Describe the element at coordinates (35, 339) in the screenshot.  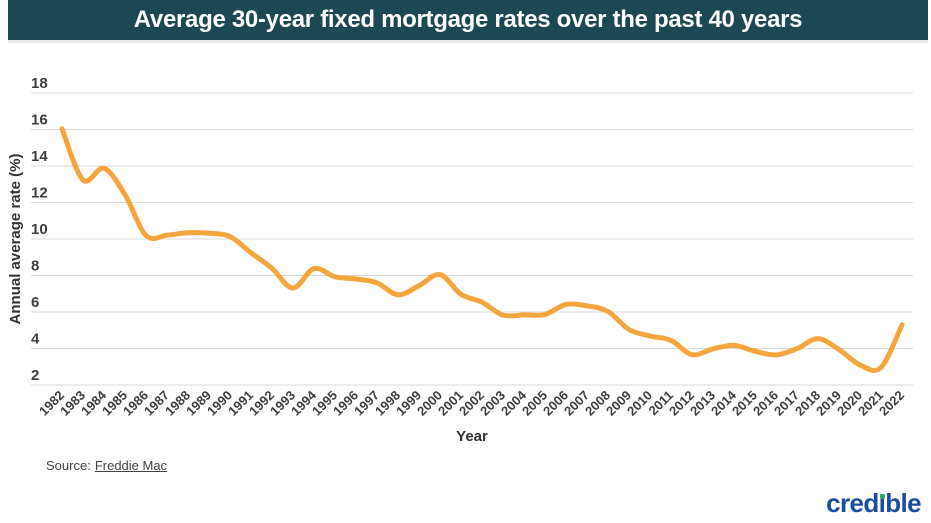
I see `y-tick-label: 4` at that location.